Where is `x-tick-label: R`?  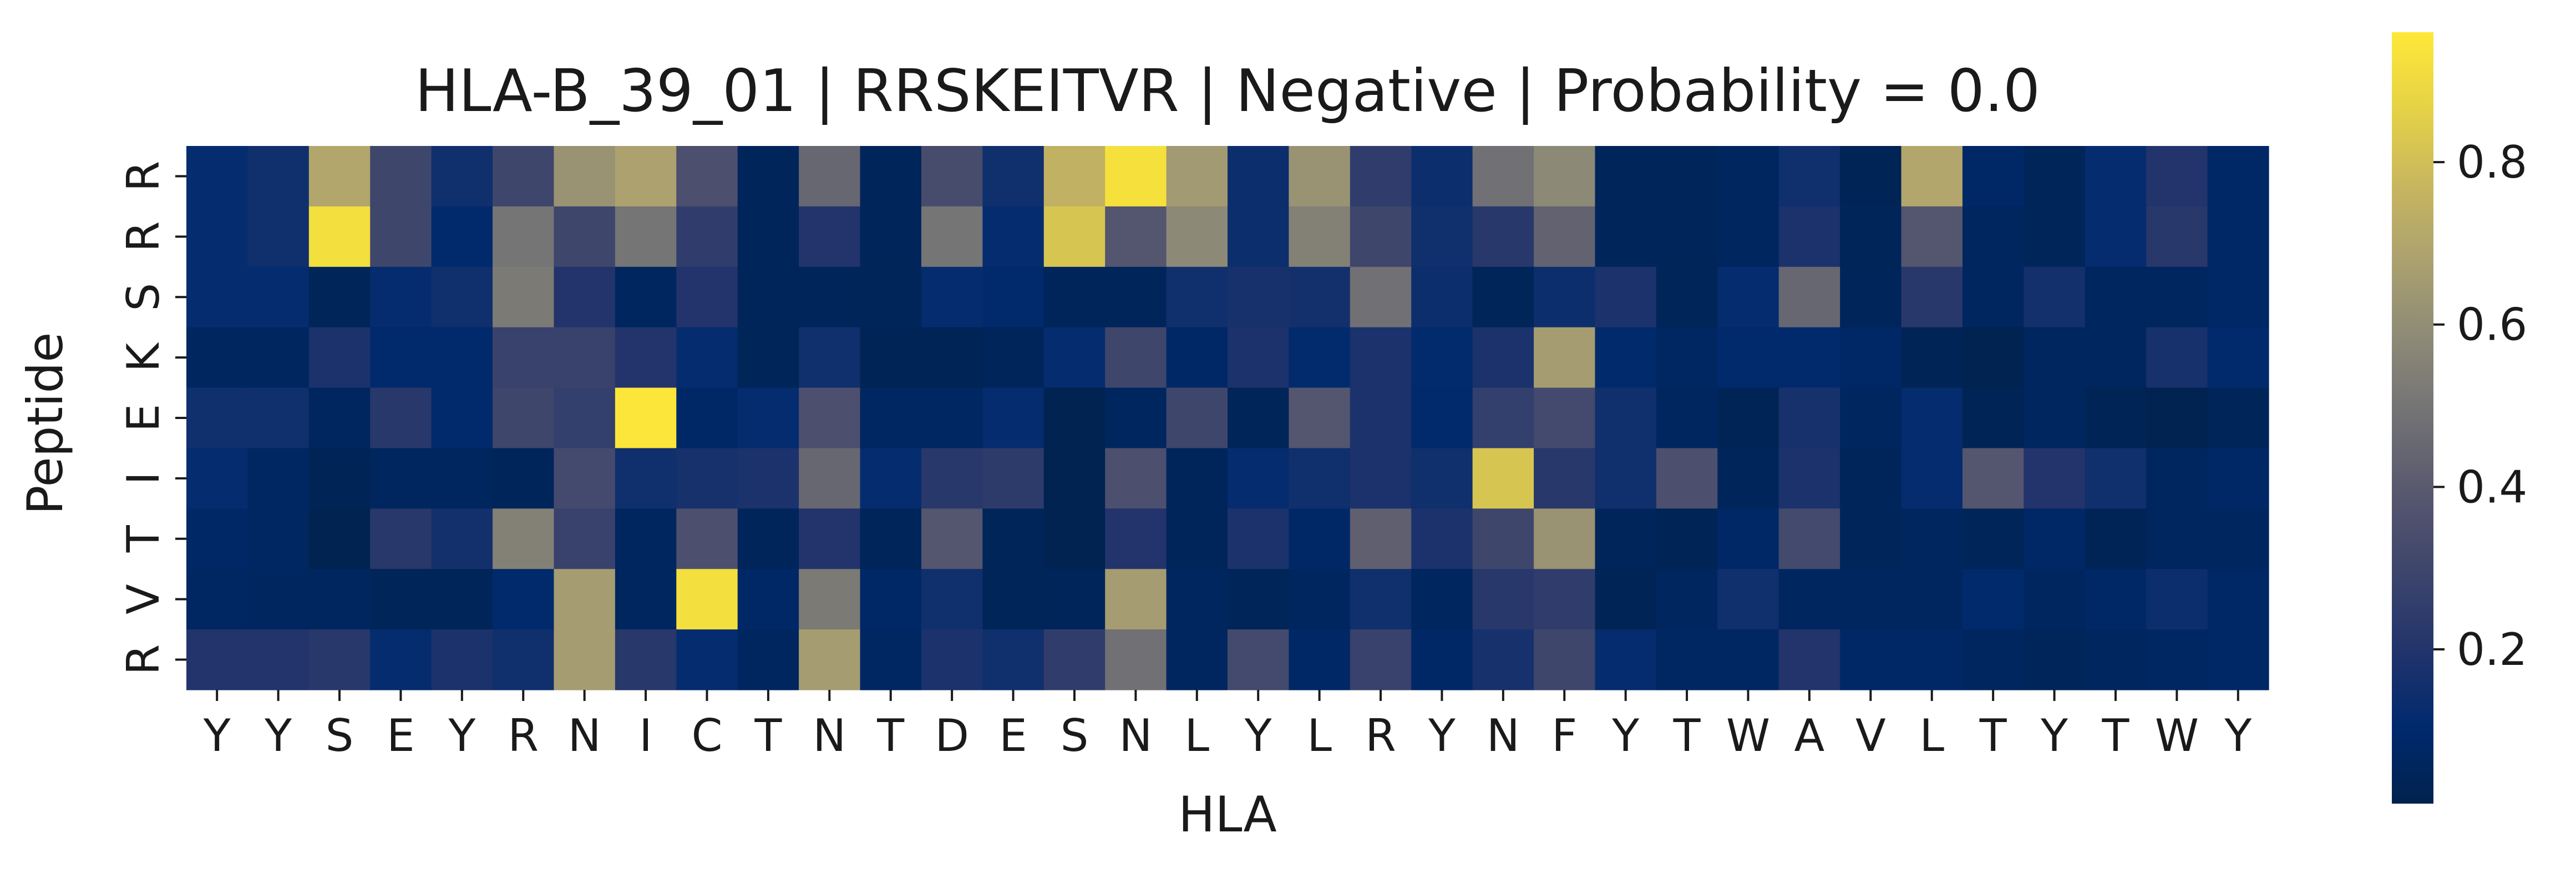 x-tick-label: R is located at coordinates (1380, 735).